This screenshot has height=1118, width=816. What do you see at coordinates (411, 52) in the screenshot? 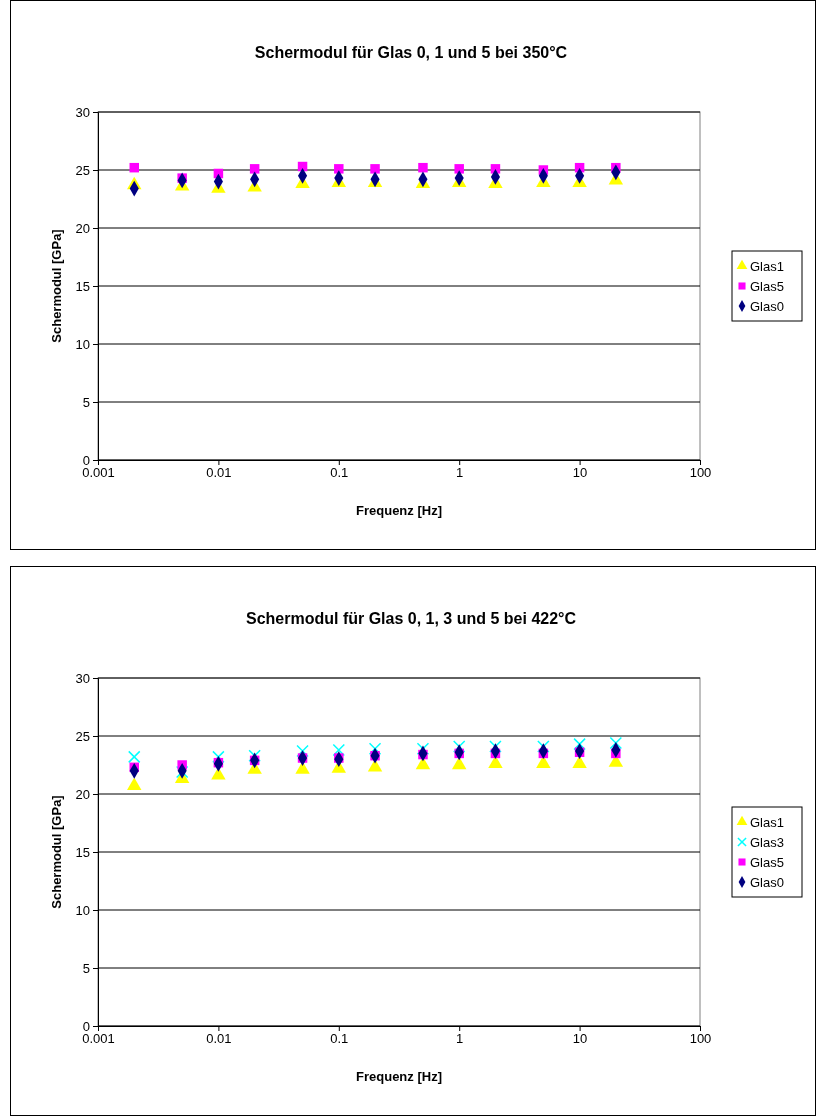
I see `chart-title: Schermodul für Glas 0, 1 und 5 bei 350°C` at bounding box center [411, 52].